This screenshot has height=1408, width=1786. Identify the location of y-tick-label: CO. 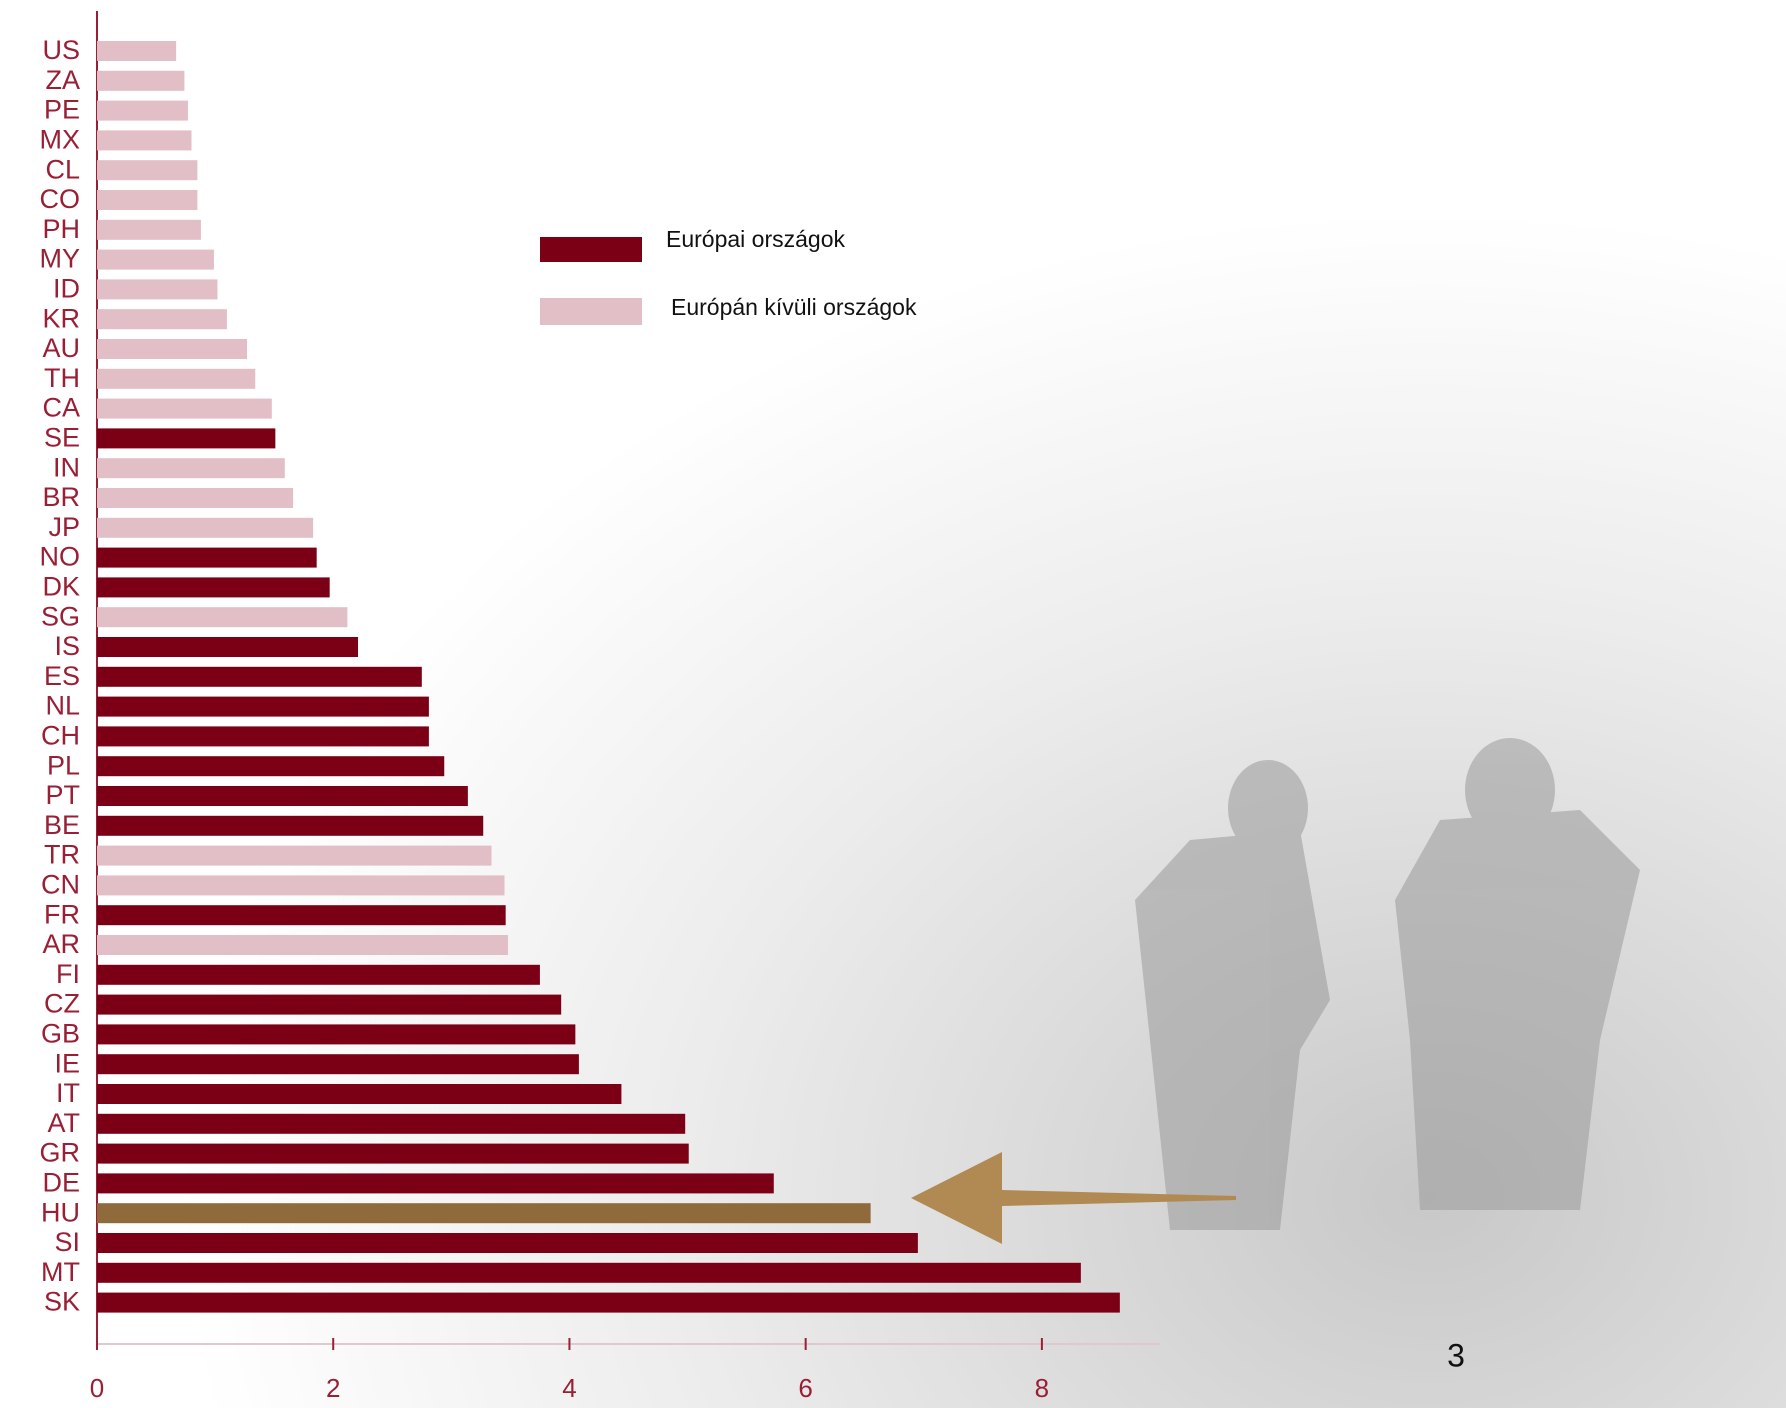
(60, 199).